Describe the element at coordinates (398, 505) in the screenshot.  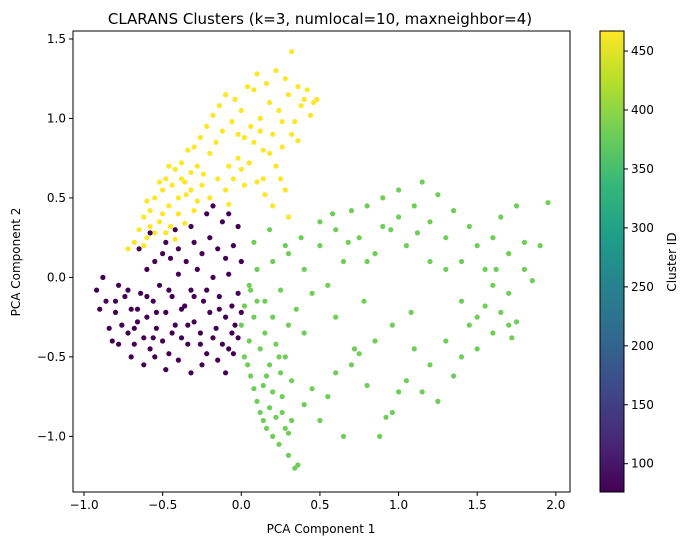
I see `x-tick-label: 1.0` at that location.